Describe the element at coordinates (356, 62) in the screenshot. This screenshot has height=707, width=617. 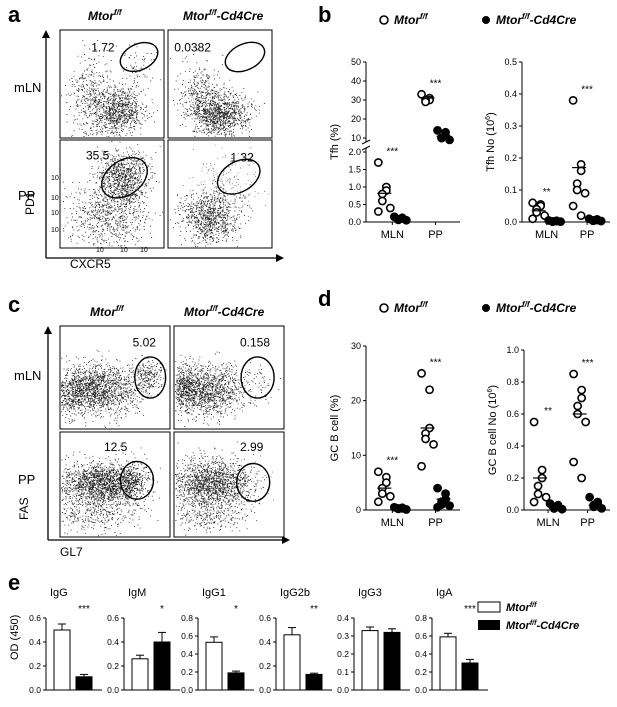
I see `y-tick-label: 50` at that location.